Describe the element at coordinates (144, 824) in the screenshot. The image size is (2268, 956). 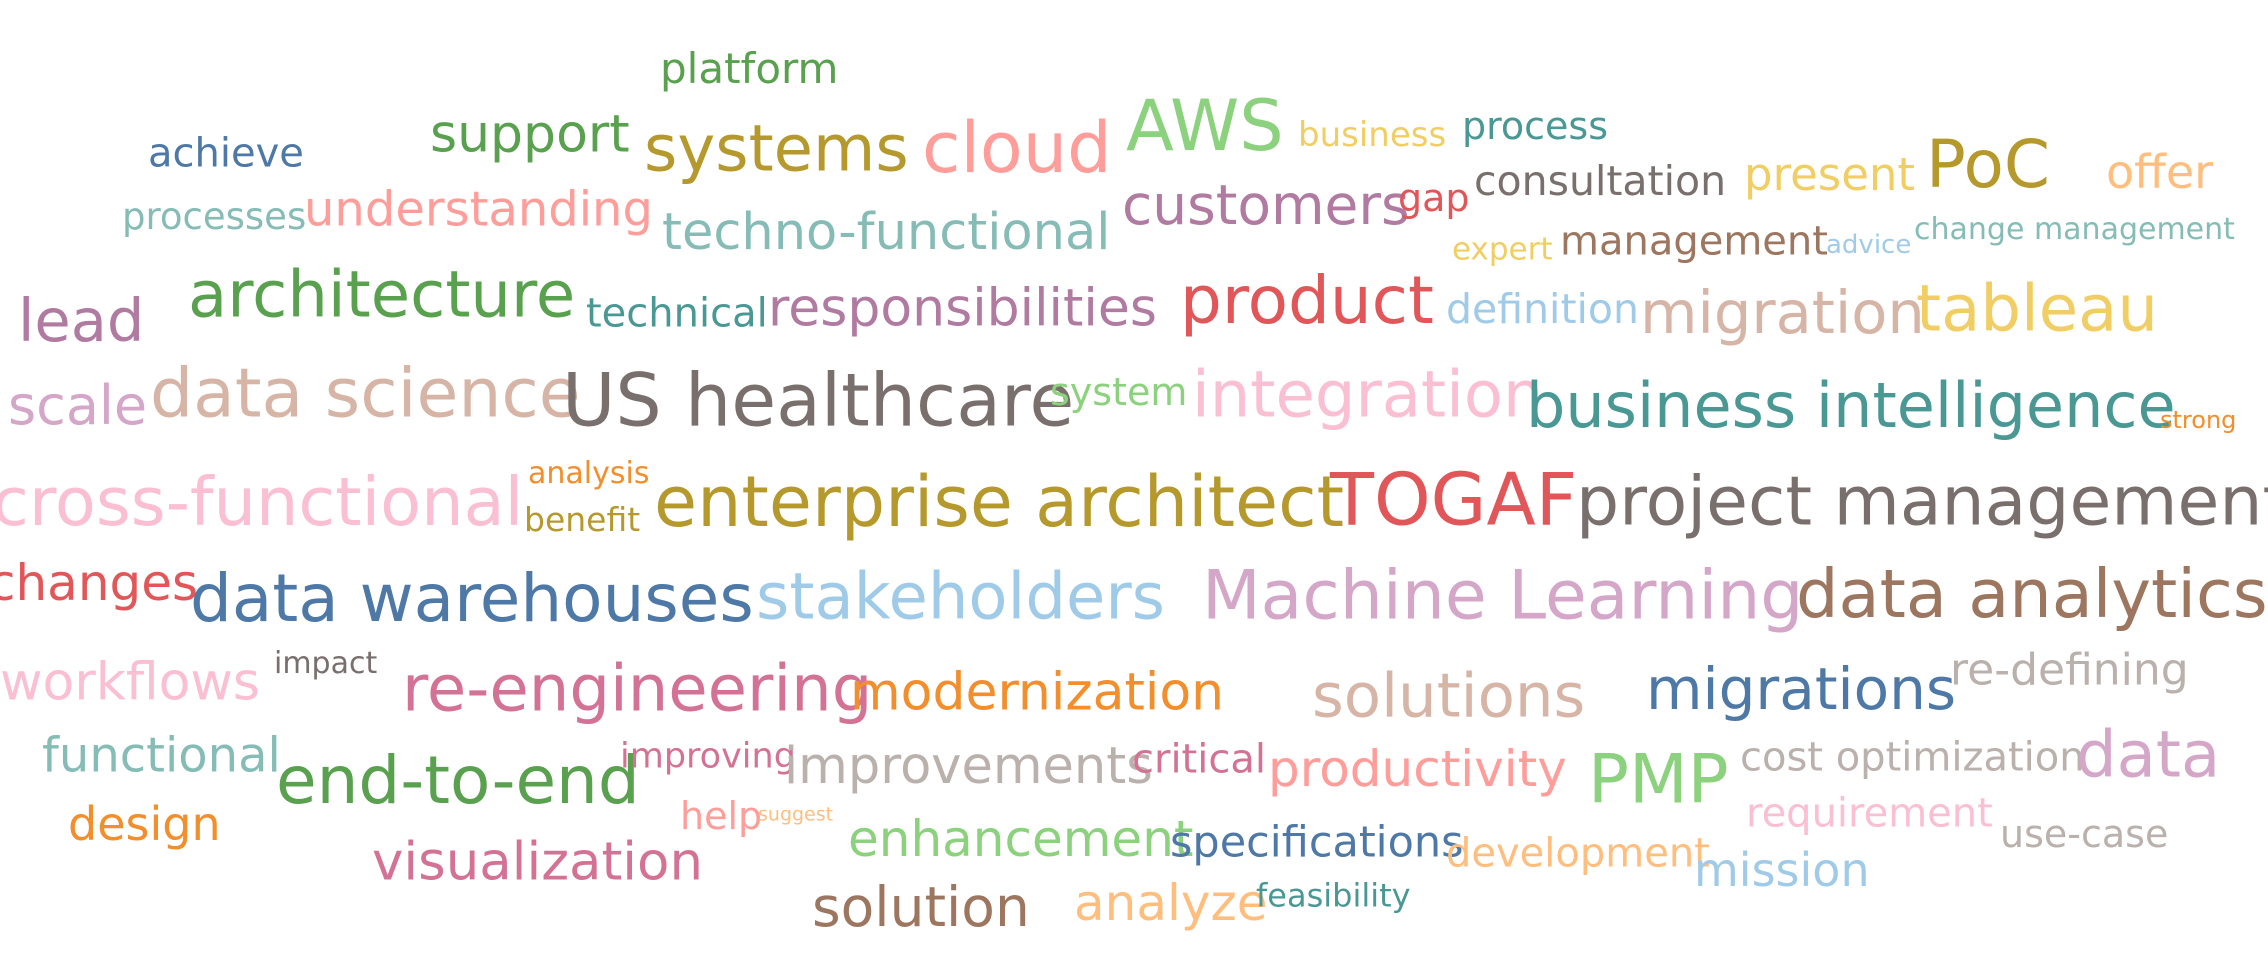
I see `word-design: design` at that location.